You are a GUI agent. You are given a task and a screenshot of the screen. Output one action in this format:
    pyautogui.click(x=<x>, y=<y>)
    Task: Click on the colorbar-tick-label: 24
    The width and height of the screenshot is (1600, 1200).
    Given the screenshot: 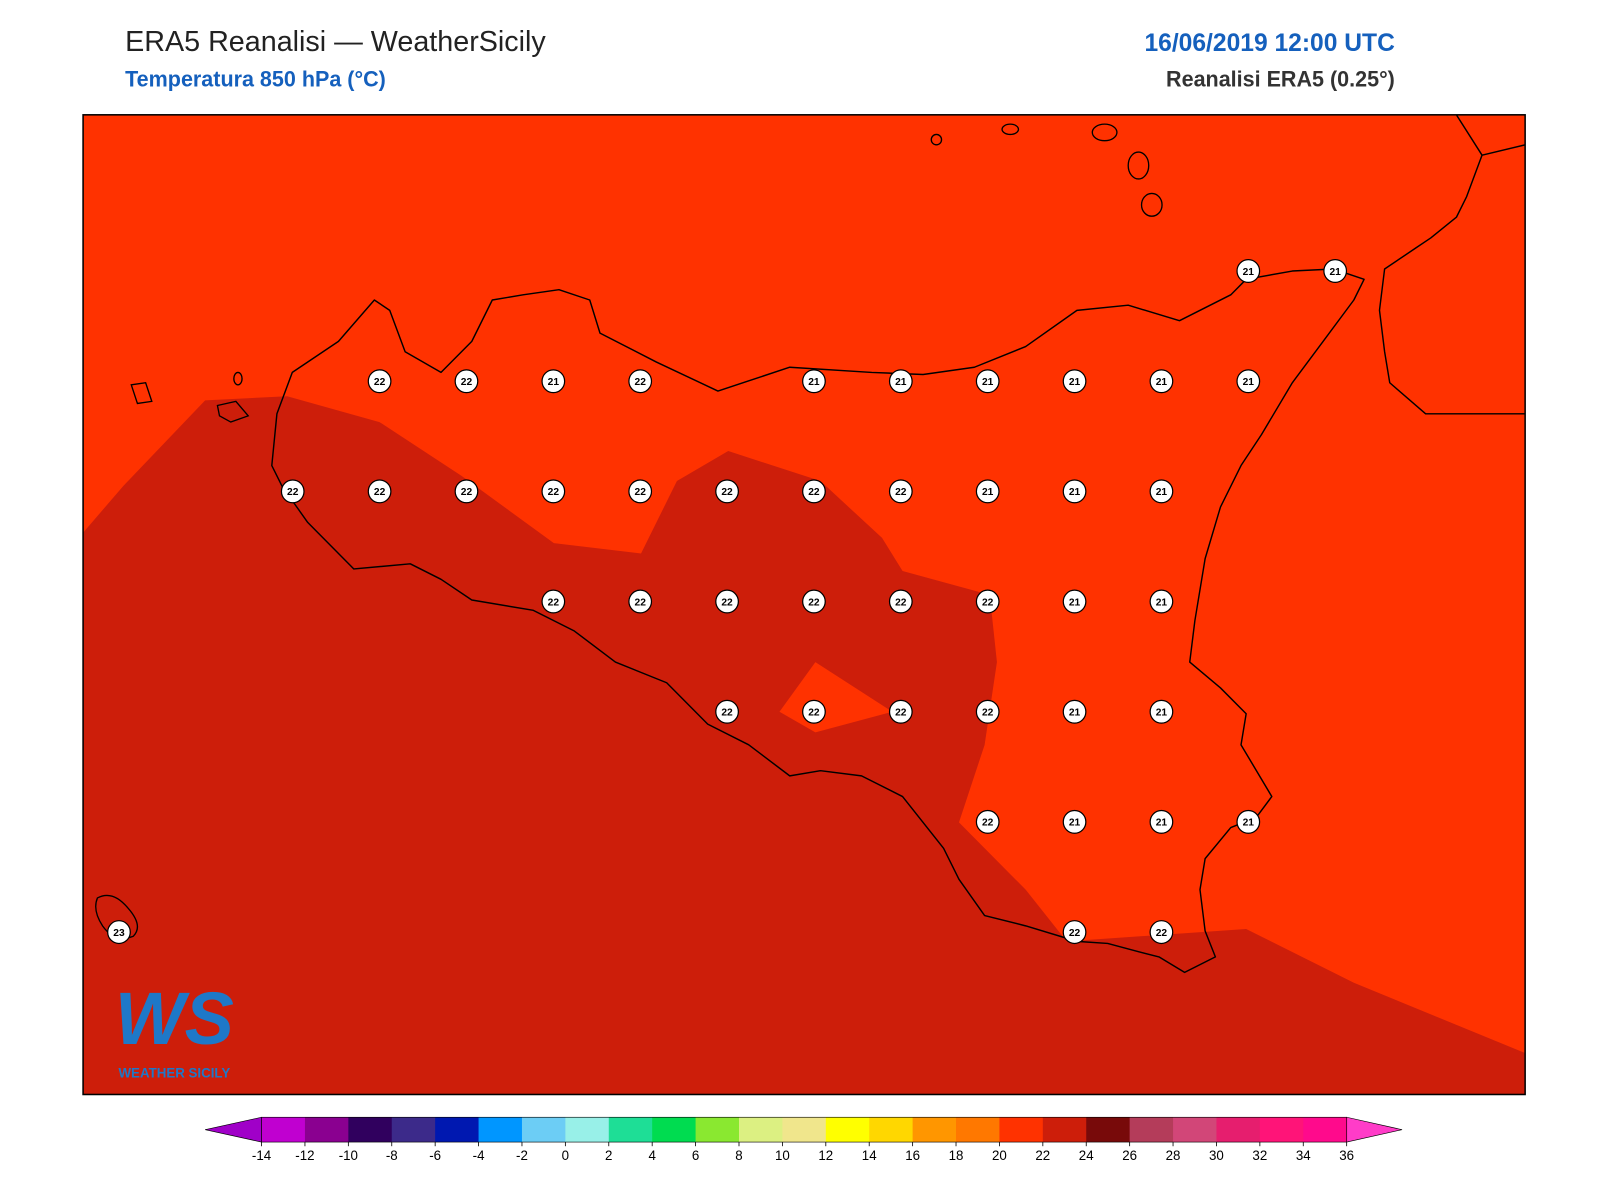 What is the action you would take?
    pyautogui.click(x=1086, y=1155)
    